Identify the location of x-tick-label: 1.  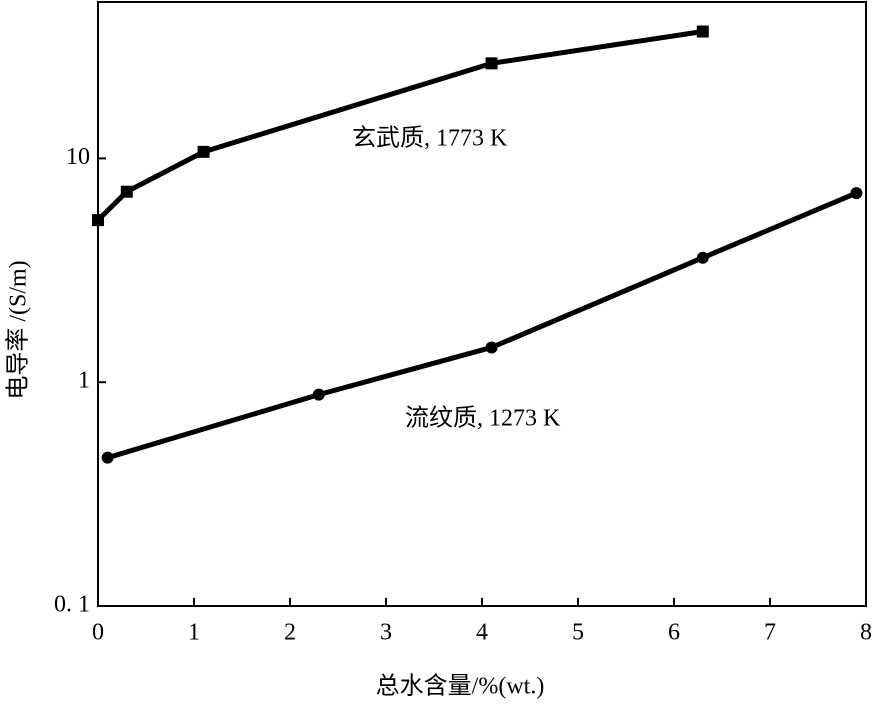
(194, 633).